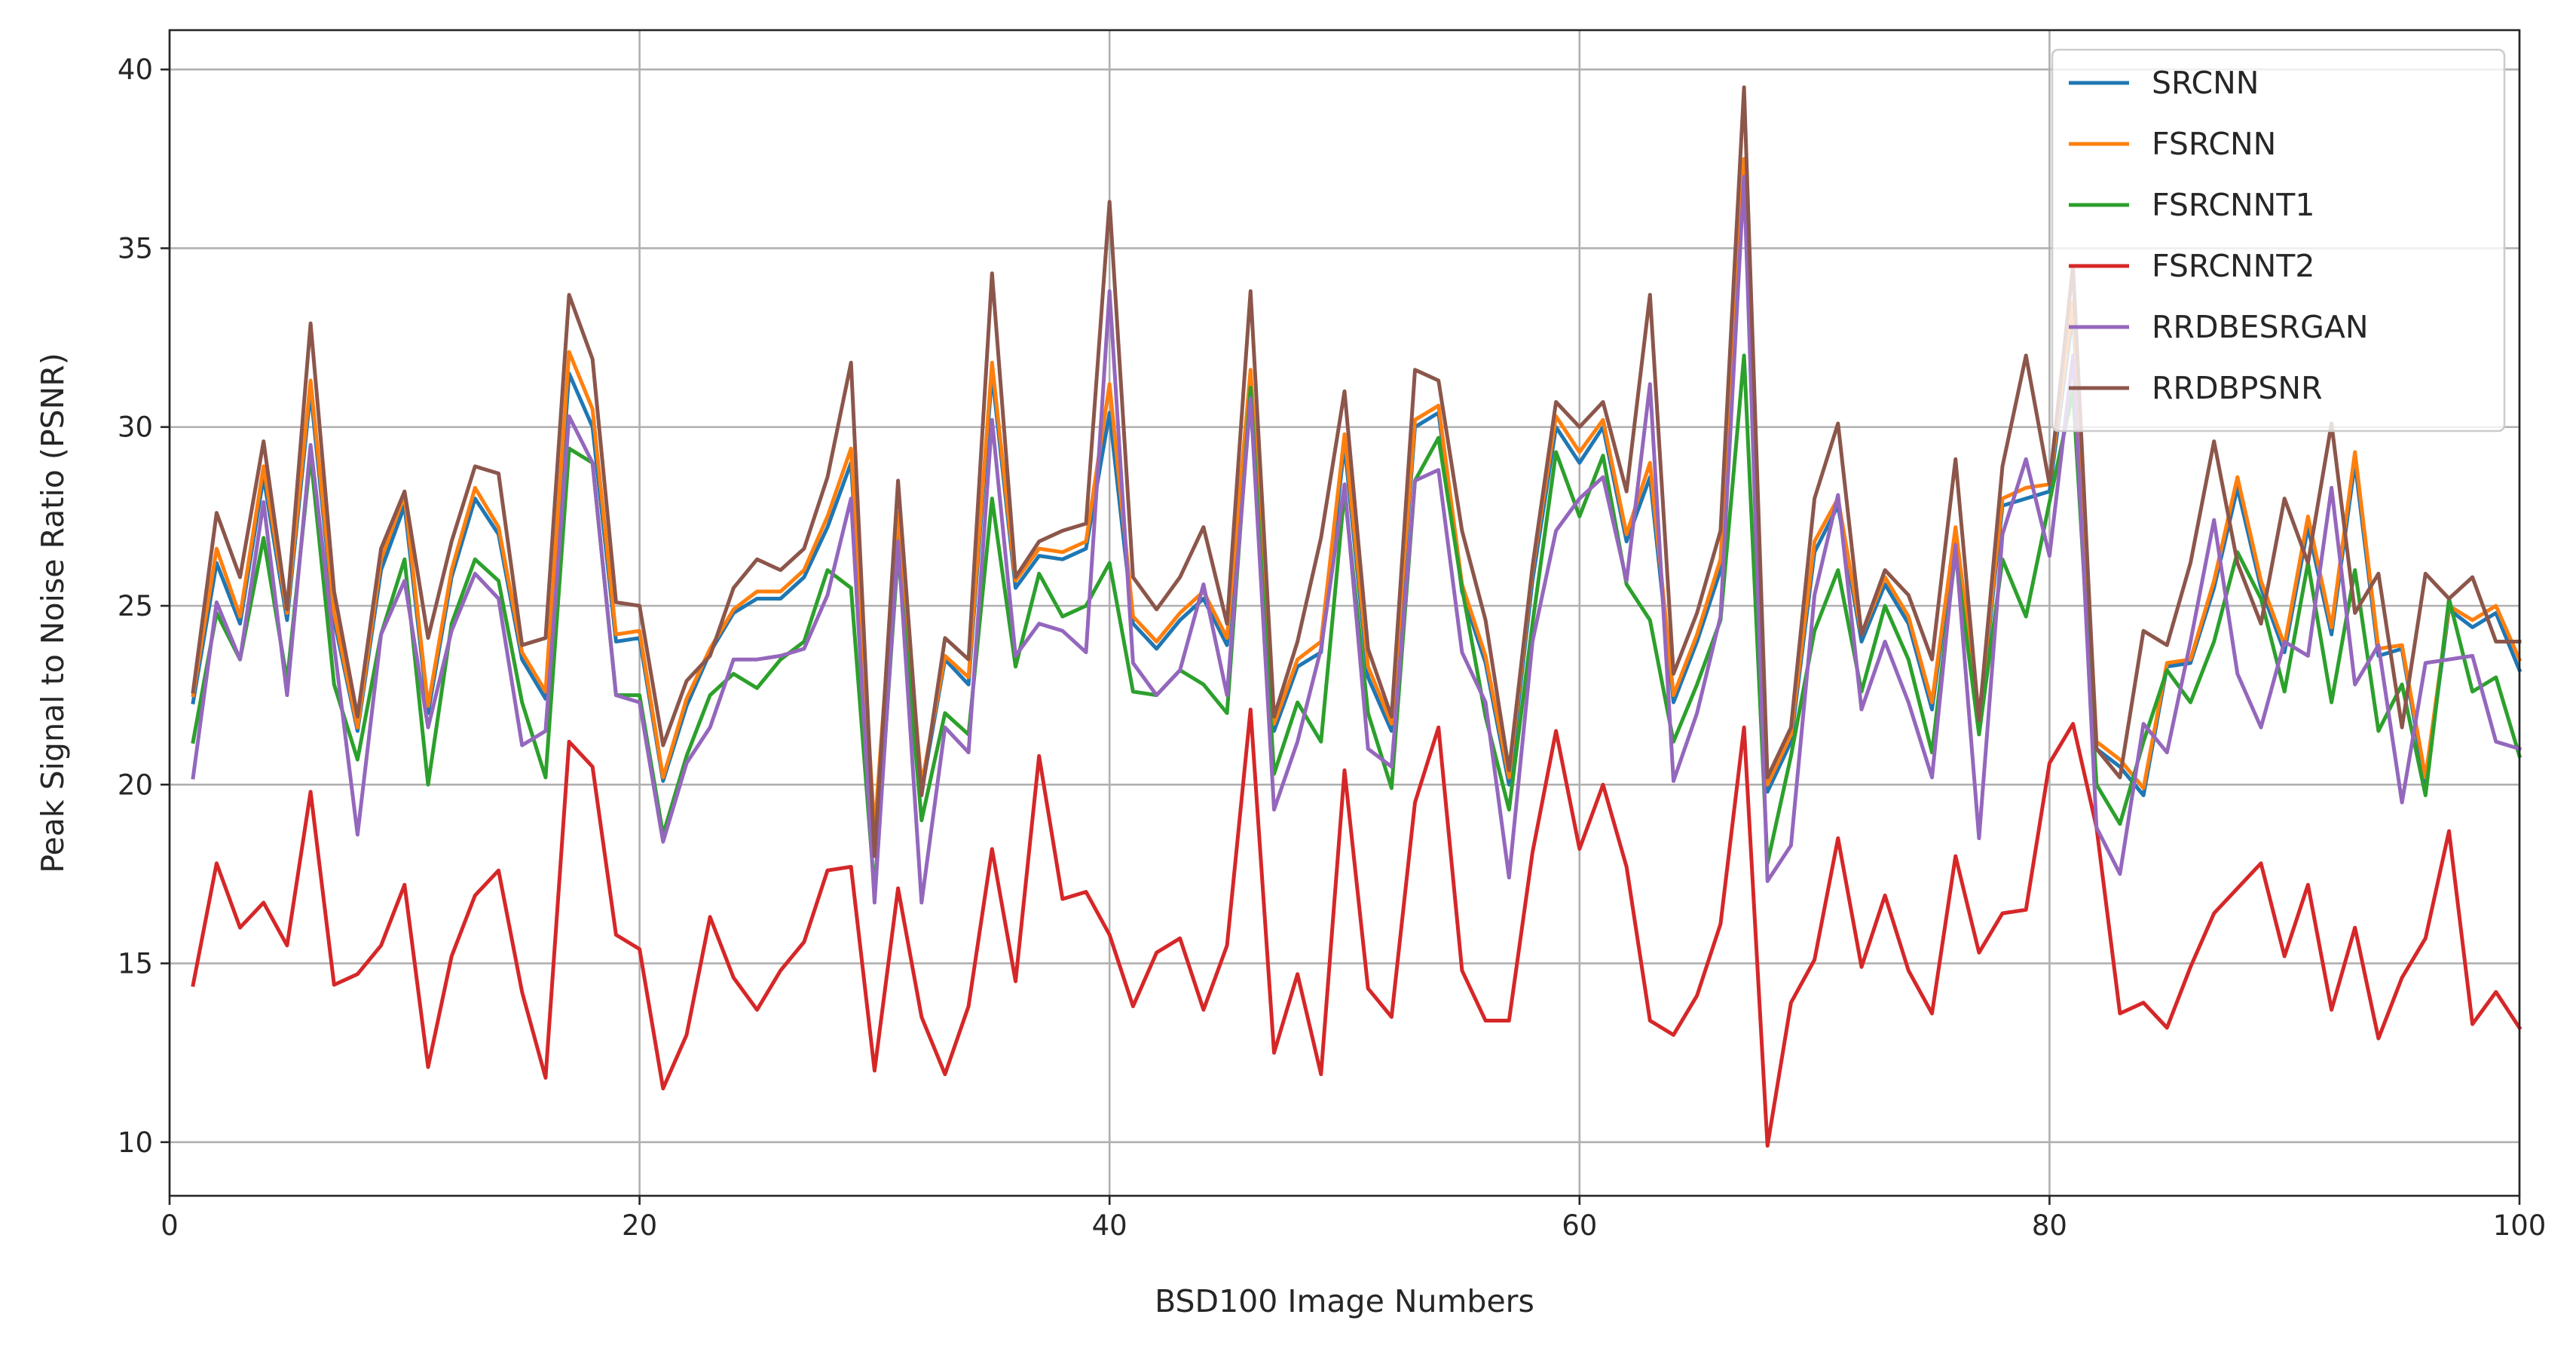 This screenshot has height=1348, width=2576. What do you see at coordinates (2233, 266) in the screenshot?
I see `legend-label-fsrcnnt2: FSRCNNT2` at bounding box center [2233, 266].